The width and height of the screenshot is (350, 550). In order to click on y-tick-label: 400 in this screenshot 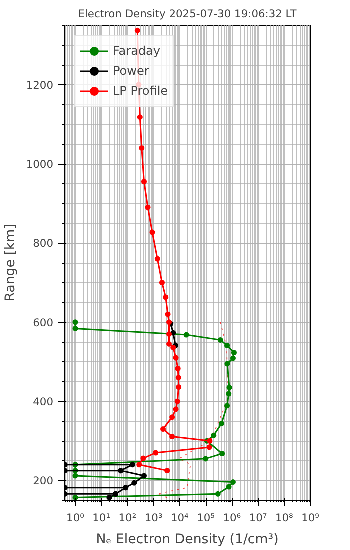, I will do `click(43, 402)`.